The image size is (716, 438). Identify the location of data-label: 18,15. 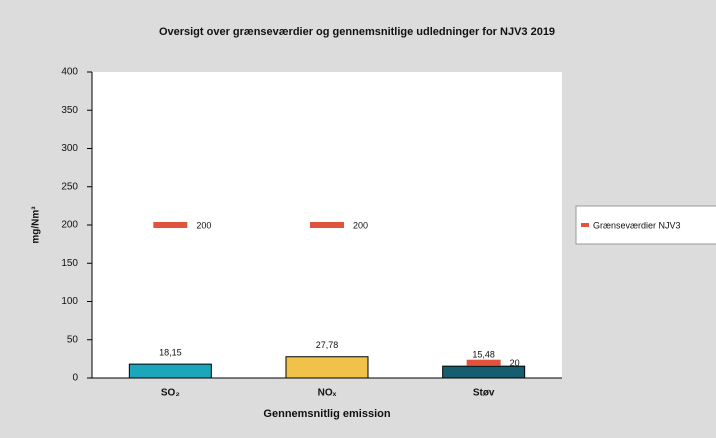
(170, 352).